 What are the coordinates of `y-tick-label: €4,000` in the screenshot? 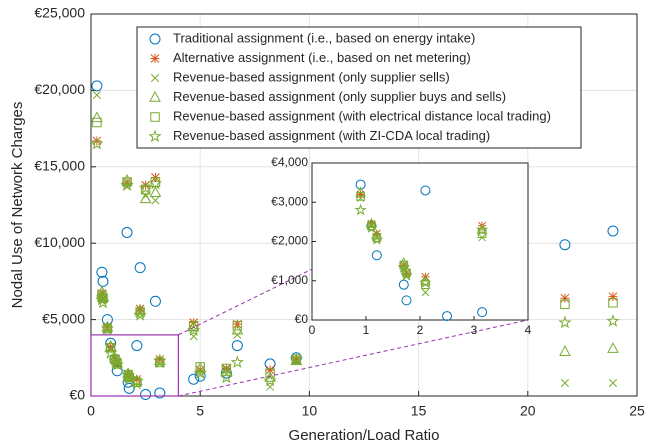 It's located at (289, 162).